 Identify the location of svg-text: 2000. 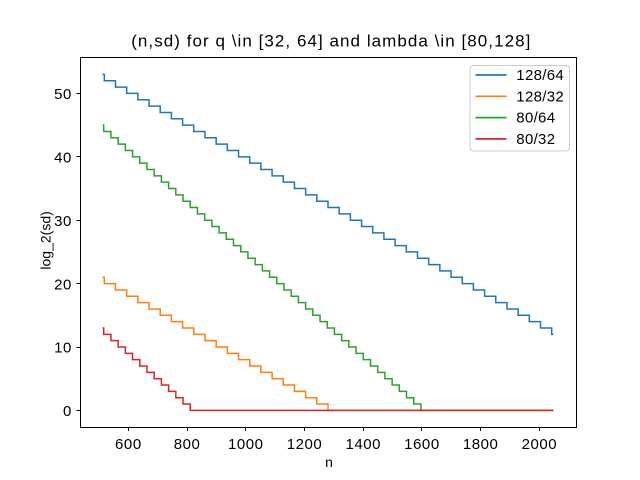
(540, 444).